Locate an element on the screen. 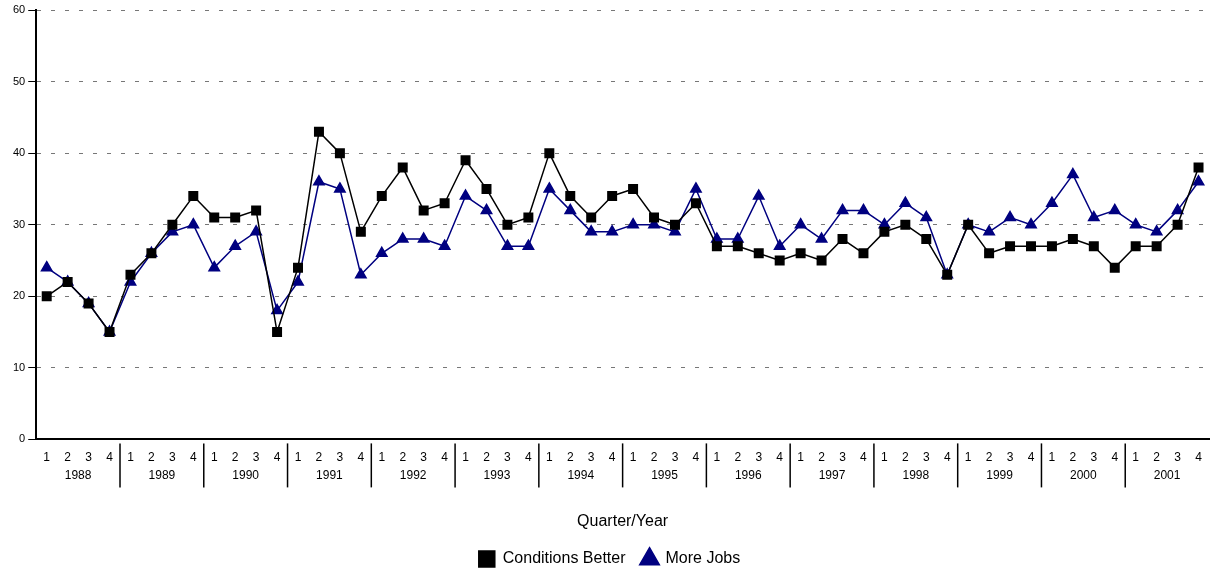 The image size is (1219, 587). text: 1993 is located at coordinates (497, 474).